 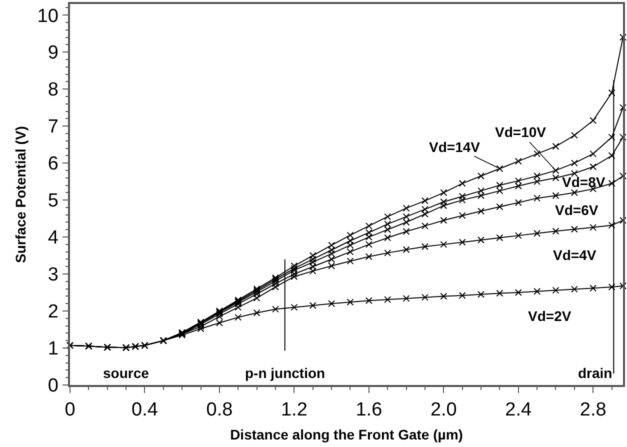 I want to click on y-tick-label: 6, so click(x=53, y=164).